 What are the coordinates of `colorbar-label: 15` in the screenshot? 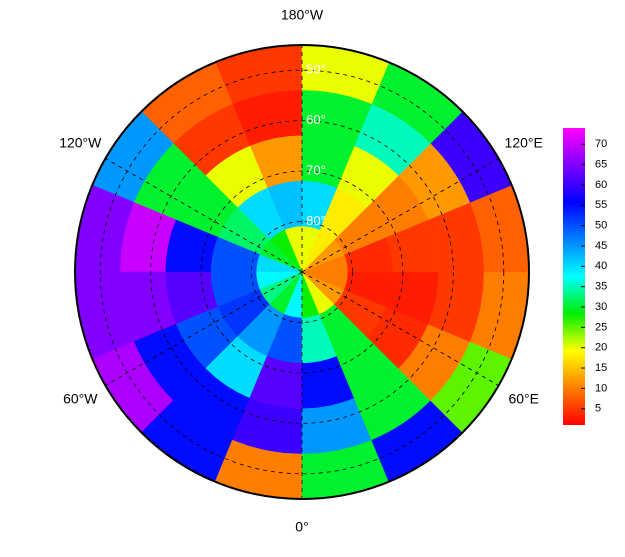 It's located at (601, 368).